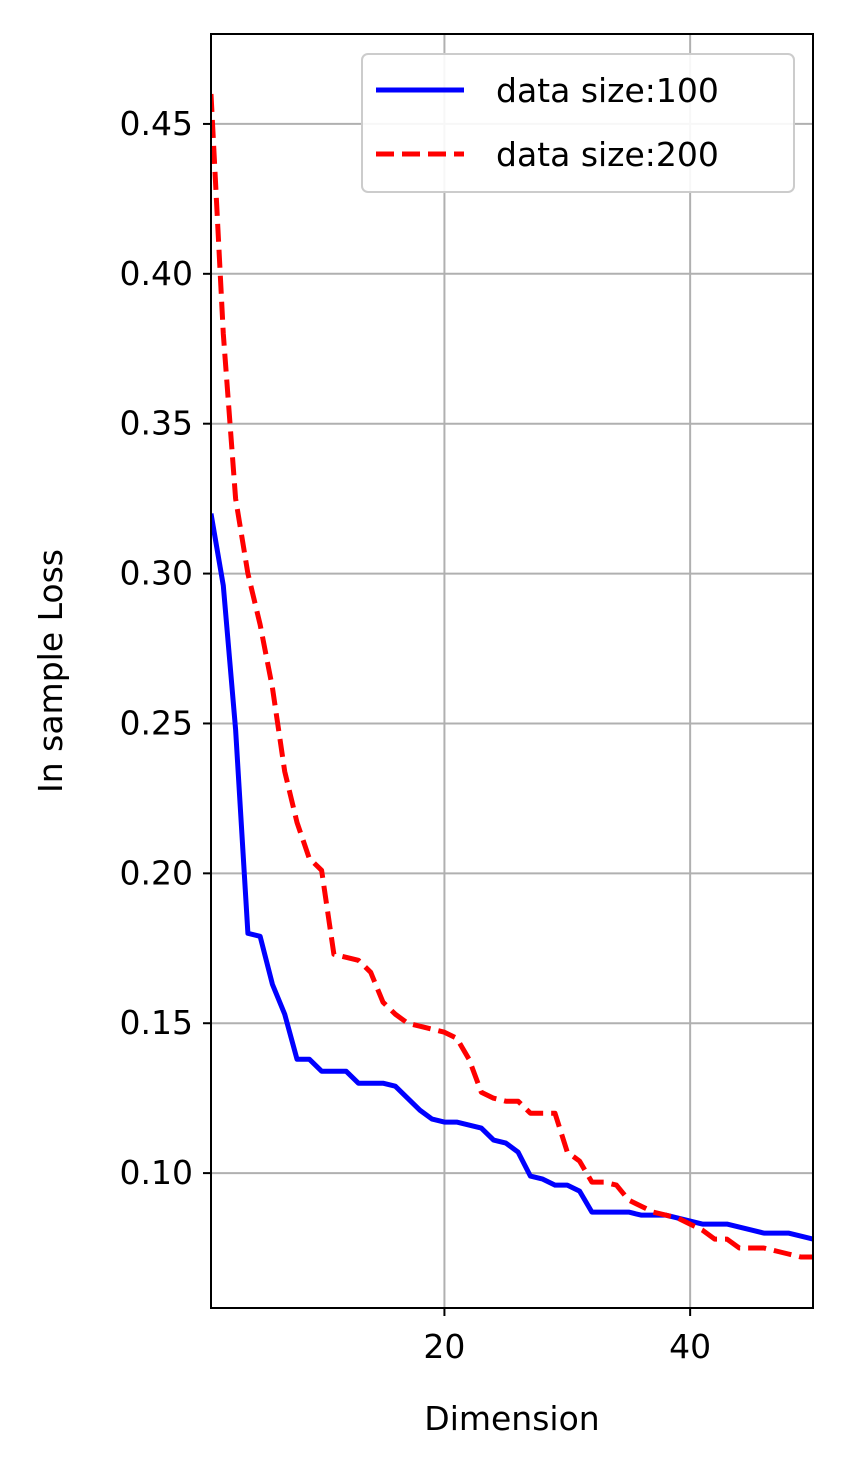  Describe the element at coordinates (607, 90) in the screenshot. I see `legend-label-data-size-100: data size:100` at that location.